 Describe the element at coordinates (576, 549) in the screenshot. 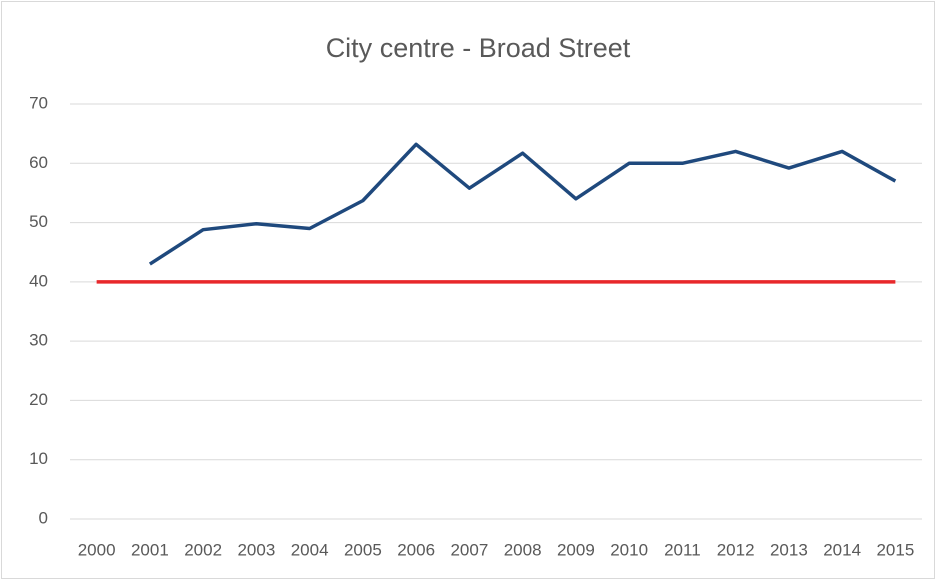

I see `x-tick-label: 2009` at that location.